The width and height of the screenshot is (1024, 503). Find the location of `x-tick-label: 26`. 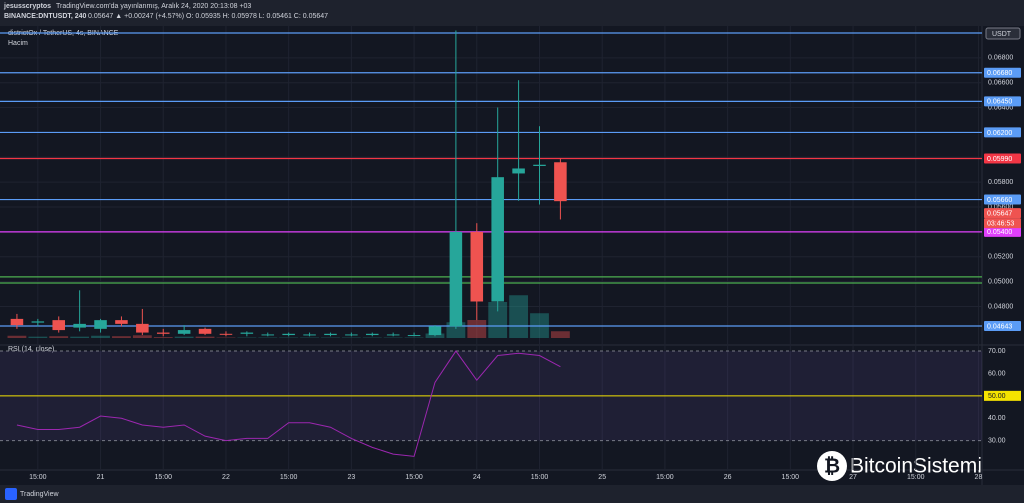

x-tick-label: 26 is located at coordinates (728, 477).